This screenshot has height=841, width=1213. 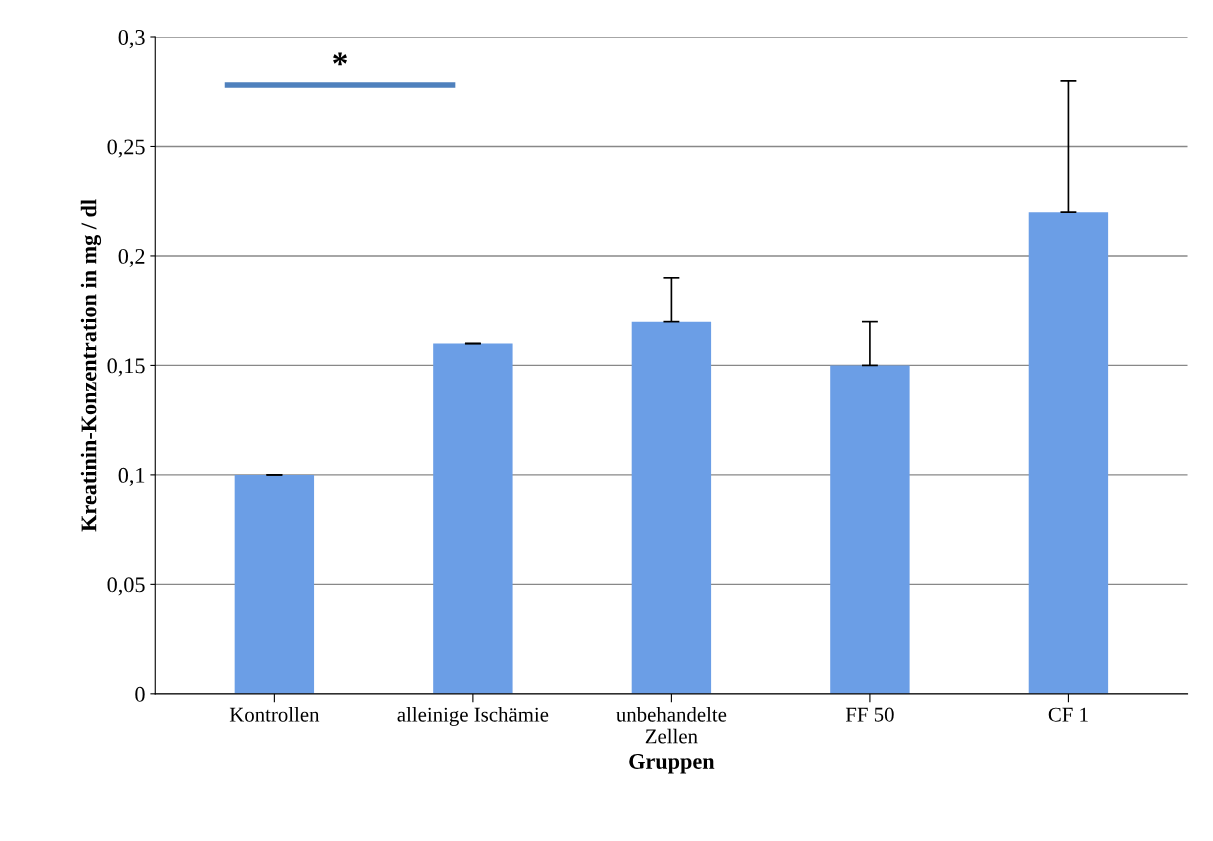 What do you see at coordinates (1068, 714) in the screenshot?
I see `x-tick-label: CF 1` at bounding box center [1068, 714].